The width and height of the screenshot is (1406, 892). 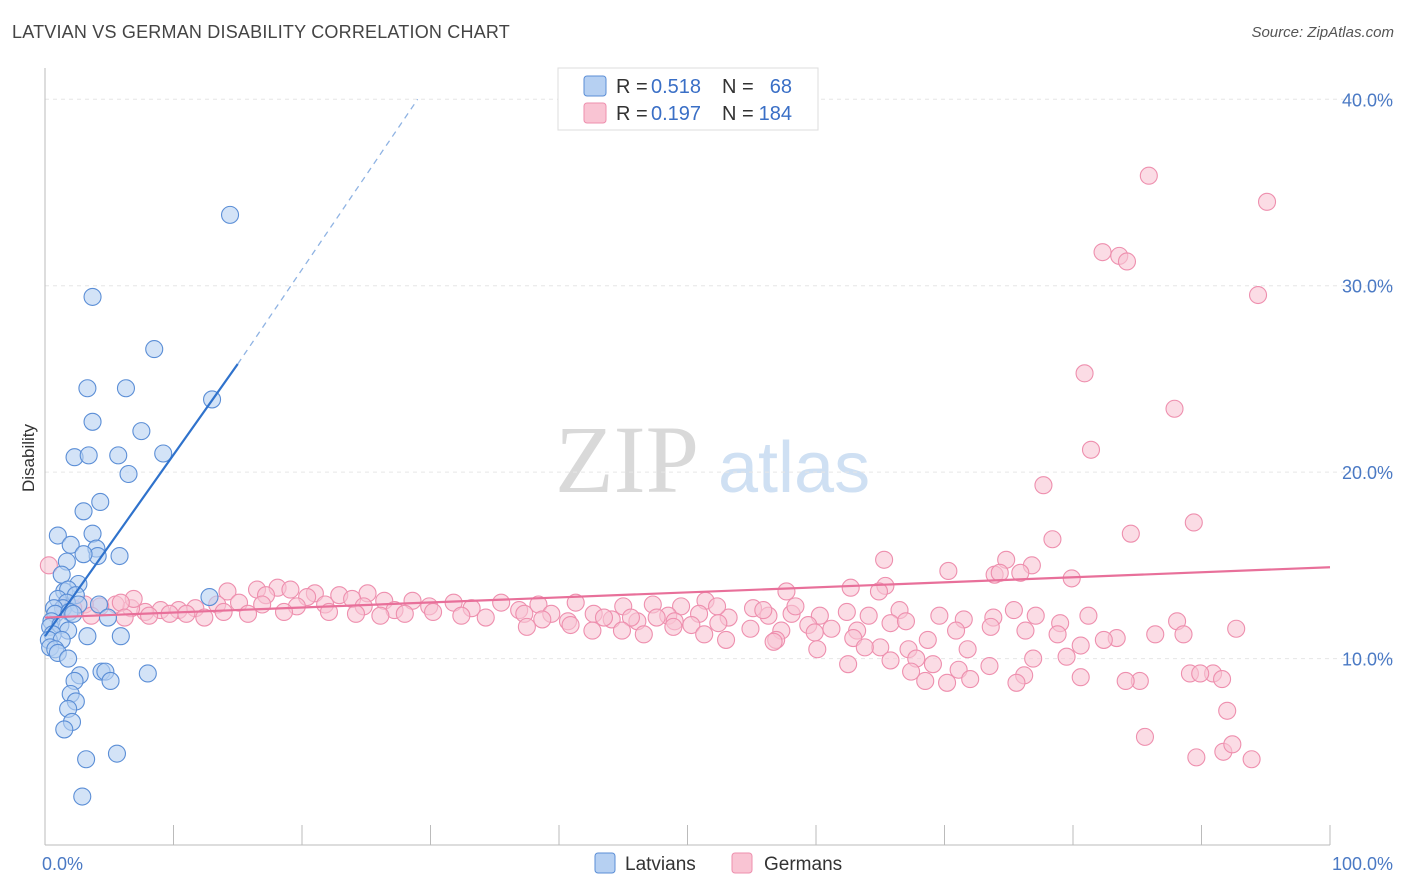 I want to click on x-tick-label: 0.0%, so click(x=62, y=864).